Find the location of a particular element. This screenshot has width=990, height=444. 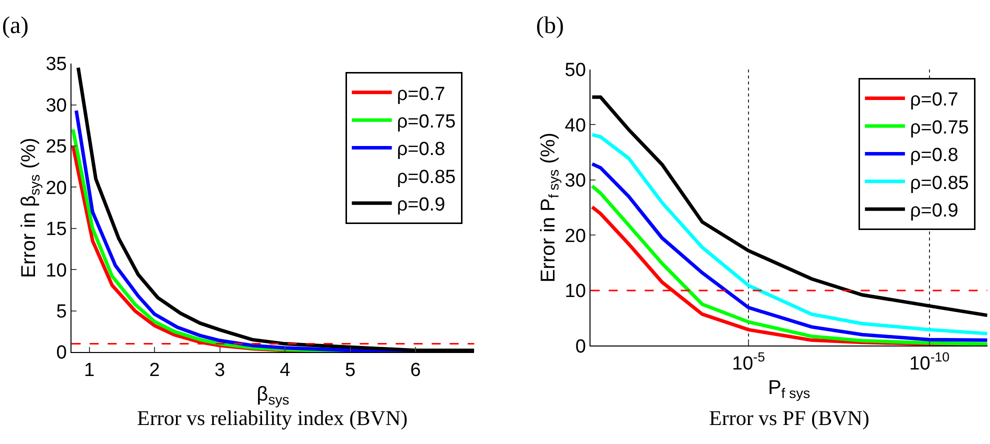

y-tick-label: 15 is located at coordinates (56, 229).